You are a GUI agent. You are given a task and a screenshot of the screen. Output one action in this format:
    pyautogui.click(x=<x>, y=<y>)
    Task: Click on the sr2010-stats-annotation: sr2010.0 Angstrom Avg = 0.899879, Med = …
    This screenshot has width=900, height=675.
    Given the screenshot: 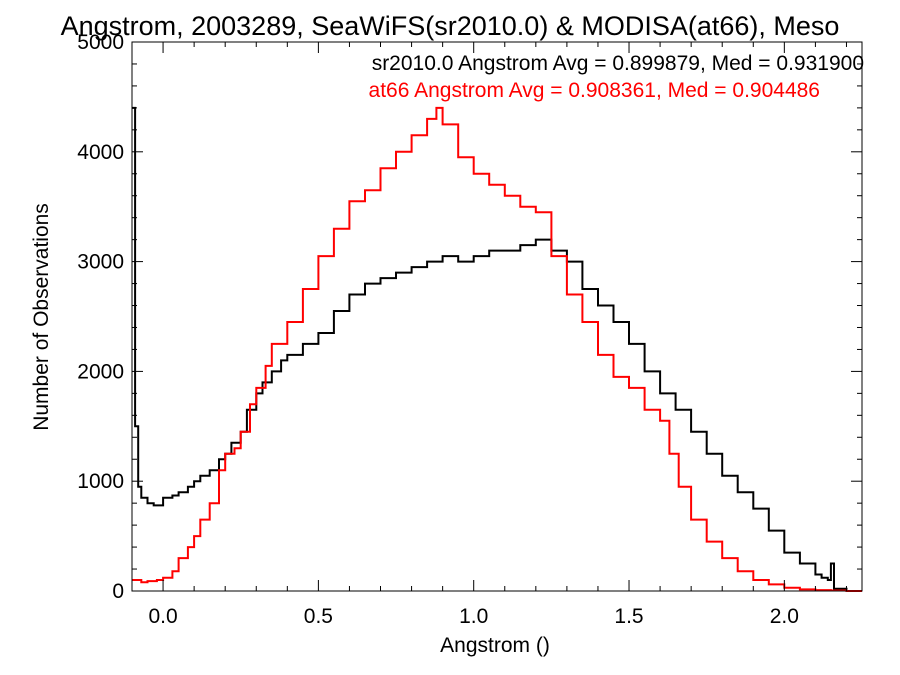 What is the action you would take?
    pyautogui.click(x=618, y=63)
    